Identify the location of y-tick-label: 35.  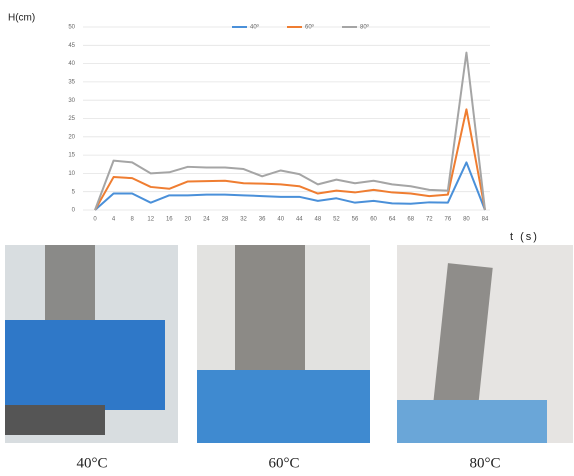
(71, 82).